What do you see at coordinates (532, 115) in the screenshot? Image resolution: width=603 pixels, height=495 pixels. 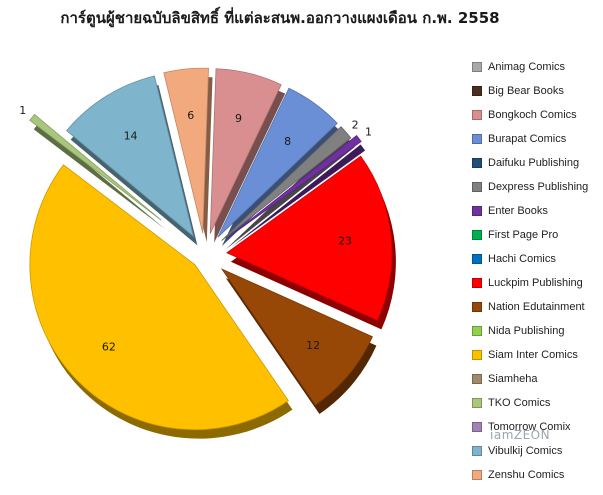 I see `legend-label: Bongkoch Comics` at bounding box center [532, 115].